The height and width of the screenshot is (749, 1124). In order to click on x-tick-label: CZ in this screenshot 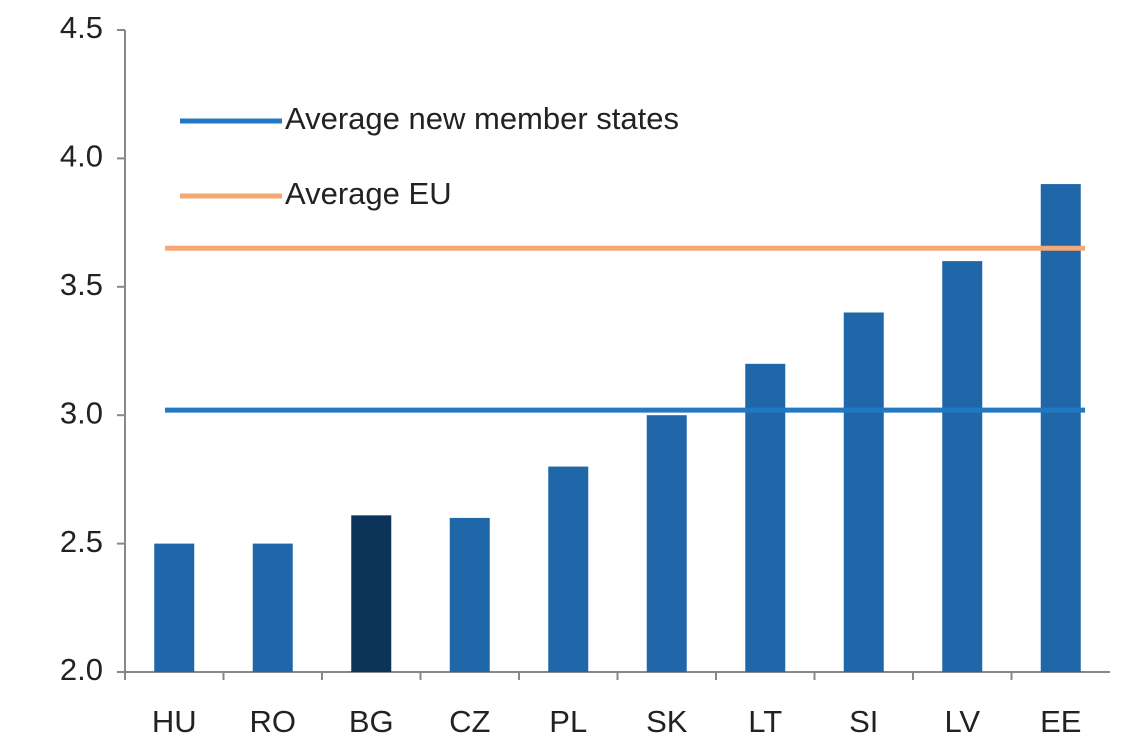, I will do `click(469, 721)`.